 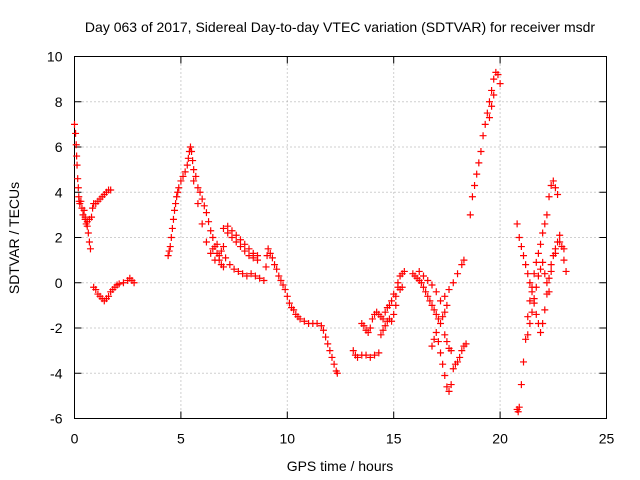 I want to click on x-tick-label: 10, so click(x=288, y=439).